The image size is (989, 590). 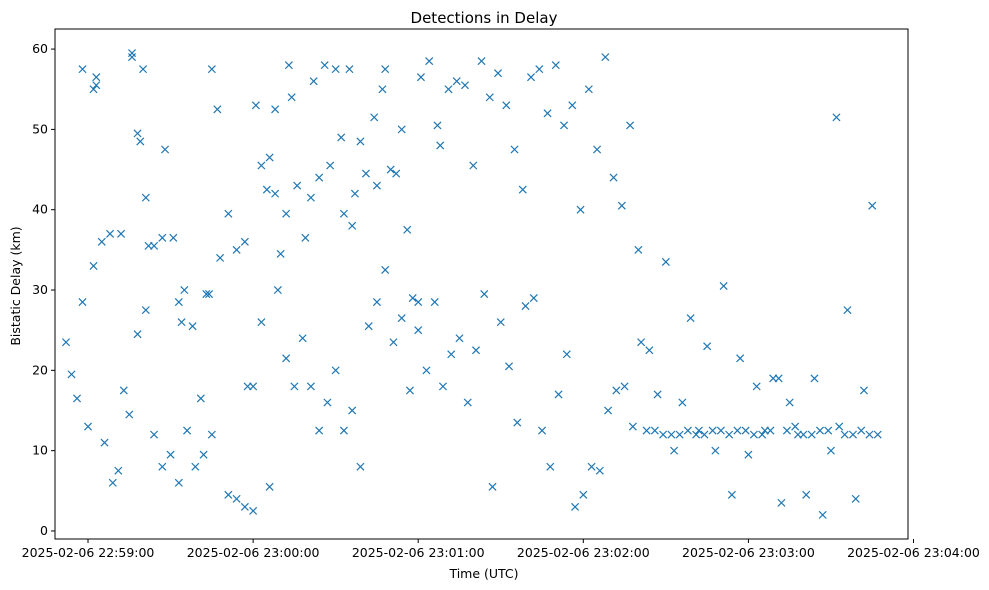 I want to click on x-tick-label: 2025-02-06 23:03:00, so click(x=748, y=552).